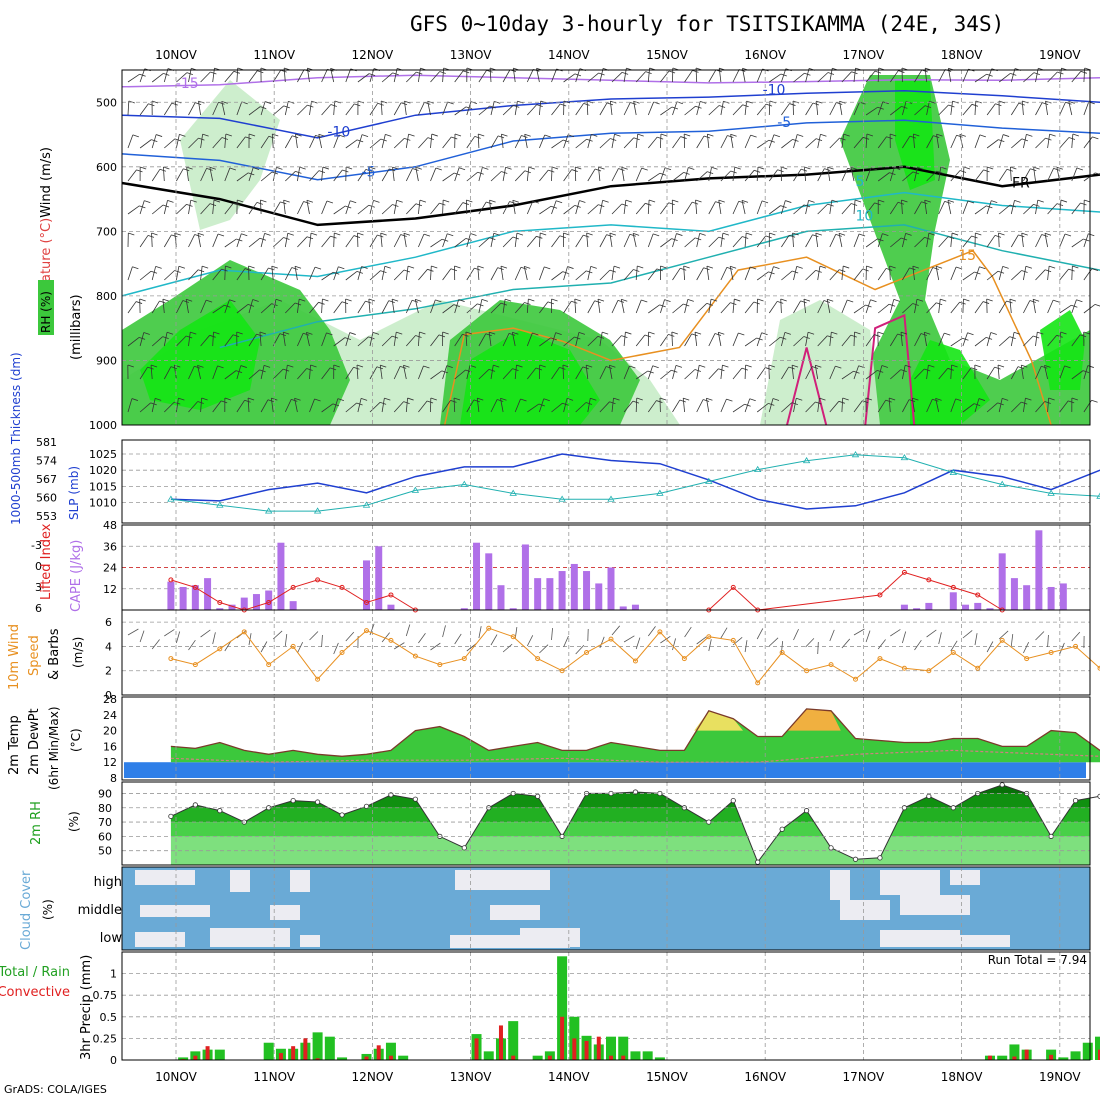  Describe the element at coordinates (46, 307) in the screenshot. I see `rh-legend-swatch` at that location.